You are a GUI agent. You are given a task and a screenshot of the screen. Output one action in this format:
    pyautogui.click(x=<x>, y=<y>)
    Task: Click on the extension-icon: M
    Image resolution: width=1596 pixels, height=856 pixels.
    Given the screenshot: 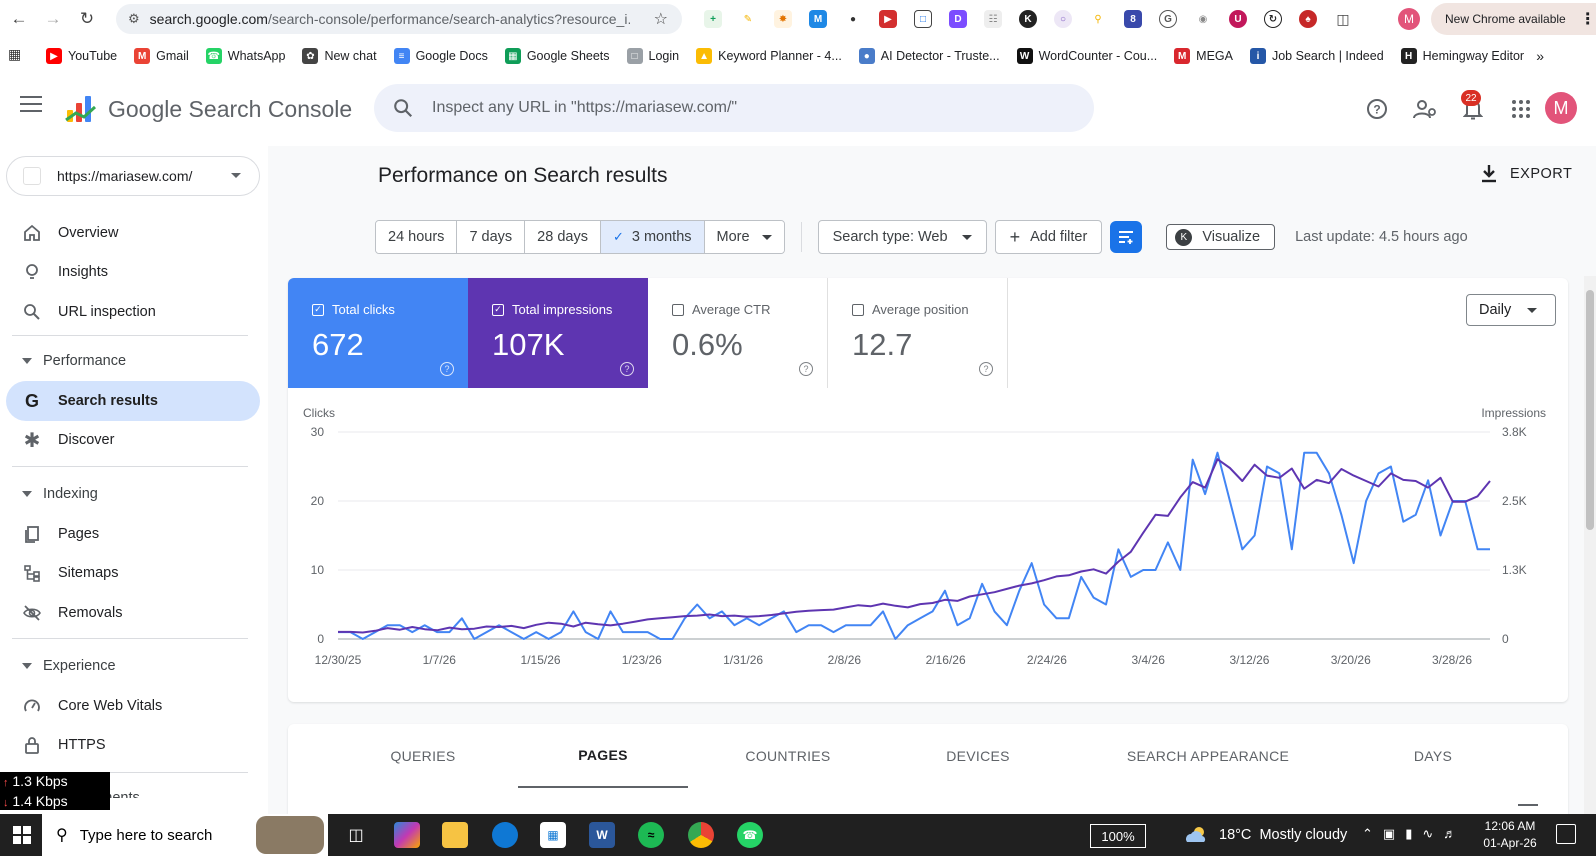 What is the action you would take?
    pyautogui.click(x=818, y=19)
    